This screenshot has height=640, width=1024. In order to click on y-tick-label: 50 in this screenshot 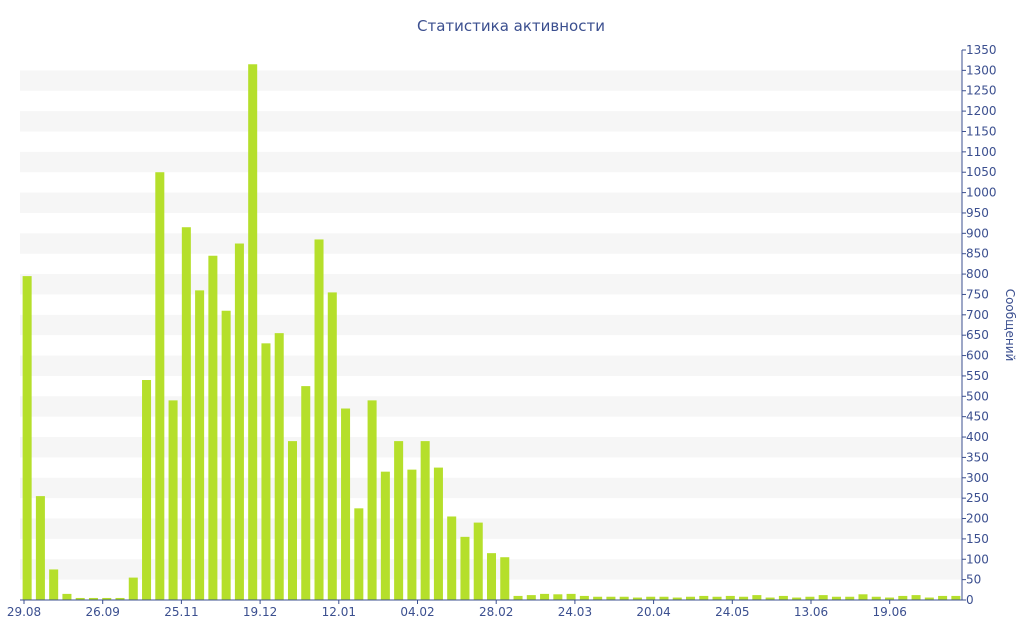, I will do `click(973, 580)`.